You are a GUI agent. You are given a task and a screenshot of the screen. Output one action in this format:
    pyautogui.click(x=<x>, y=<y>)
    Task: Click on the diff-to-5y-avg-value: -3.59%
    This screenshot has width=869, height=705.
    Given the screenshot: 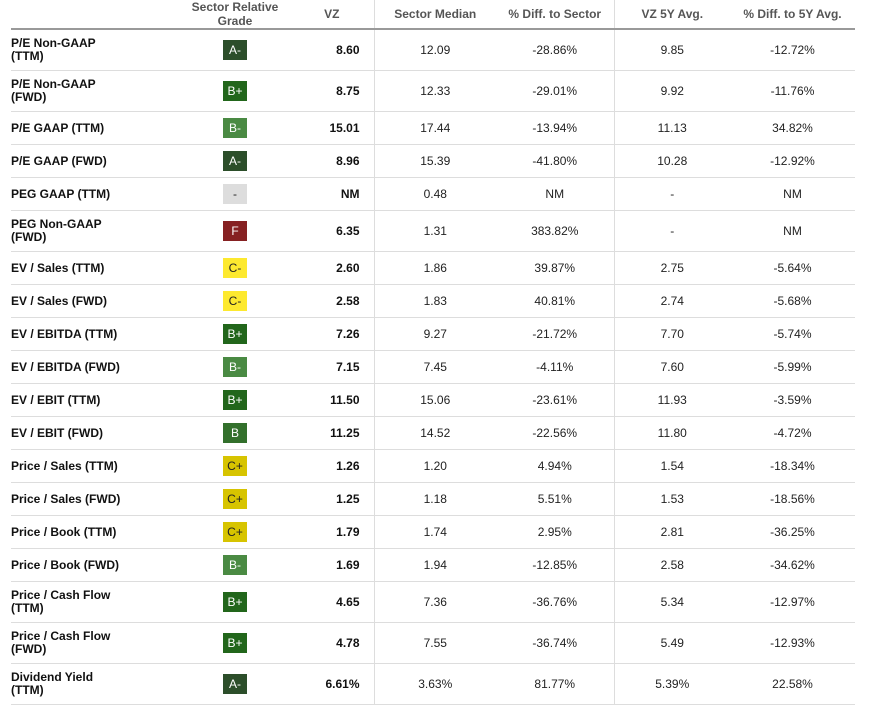 What is the action you would take?
    pyautogui.click(x=792, y=400)
    